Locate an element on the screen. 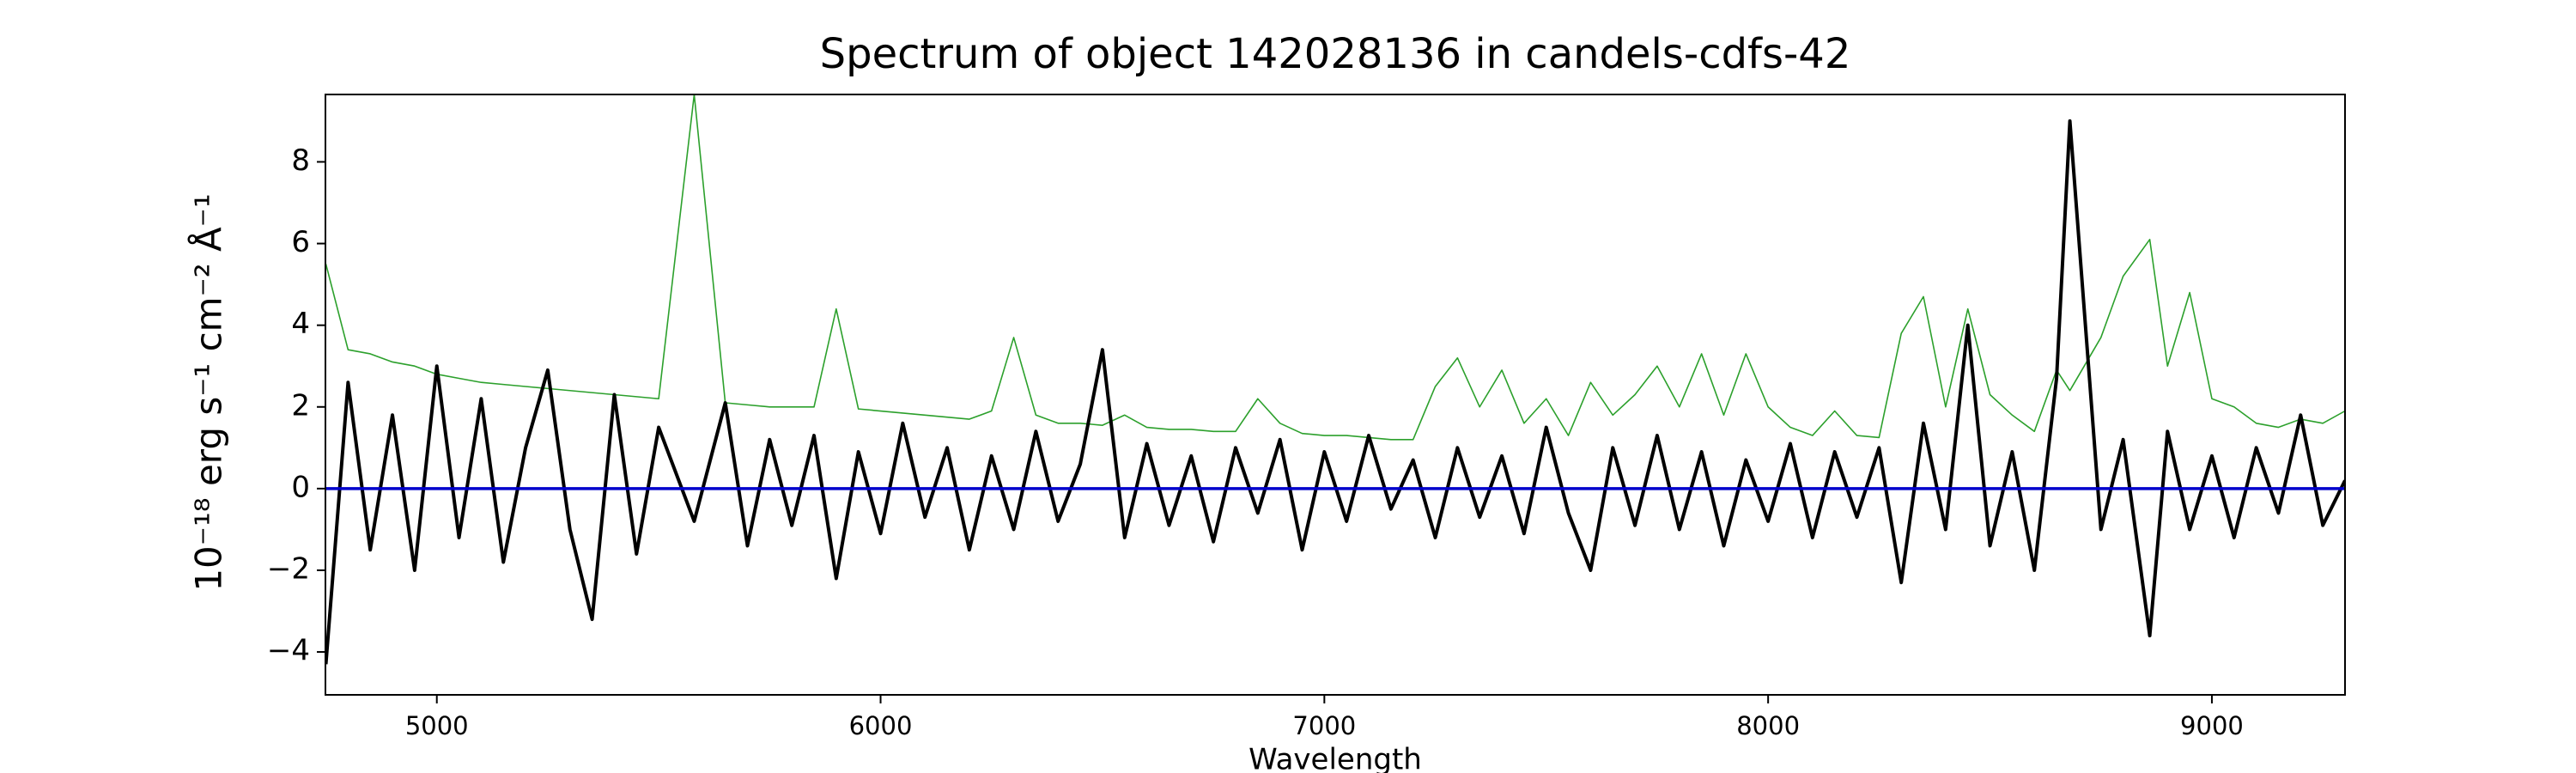 The image size is (2576, 773). y-axis-label: 10⁻¹⁸ erg s⁻¹ cm⁻² Å⁻¹ is located at coordinates (208, 392).